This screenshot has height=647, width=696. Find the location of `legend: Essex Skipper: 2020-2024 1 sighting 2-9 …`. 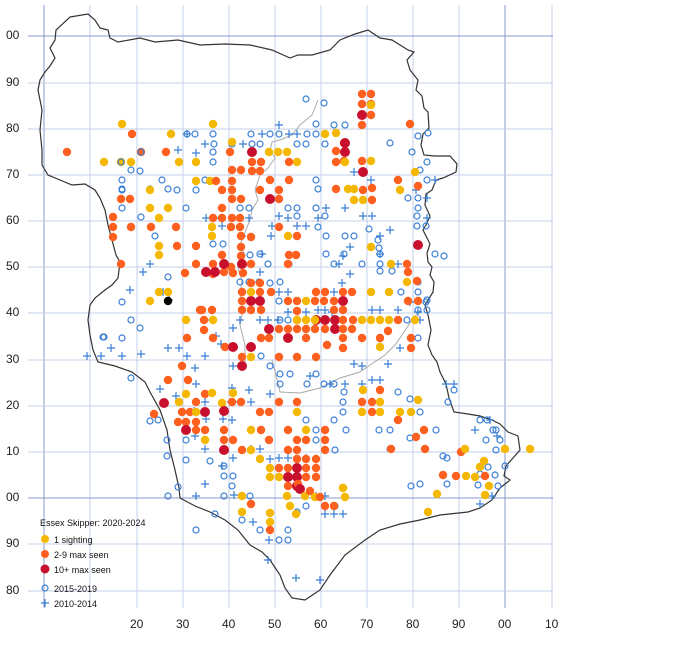

legend: Essex Skipper: 2020-2024 1 sighting 2-9 … is located at coordinates (93, 564).